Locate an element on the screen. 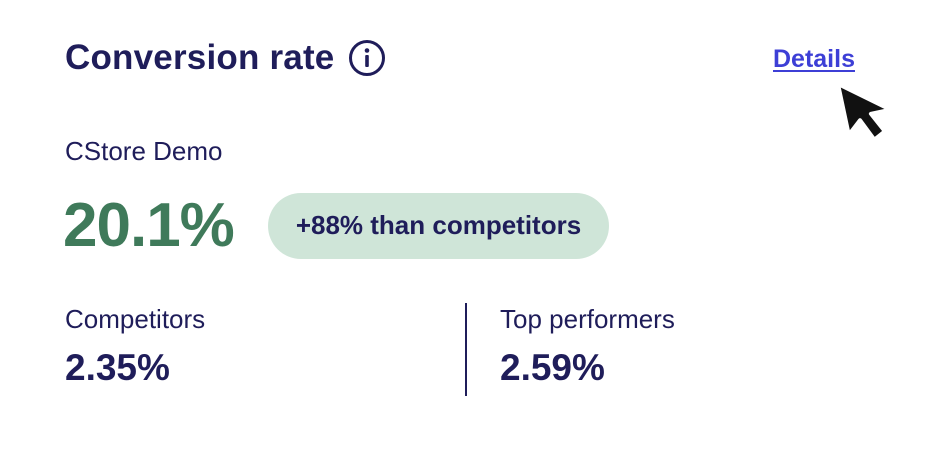  top-performers-label: Top performers is located at coordinates (587, 319).